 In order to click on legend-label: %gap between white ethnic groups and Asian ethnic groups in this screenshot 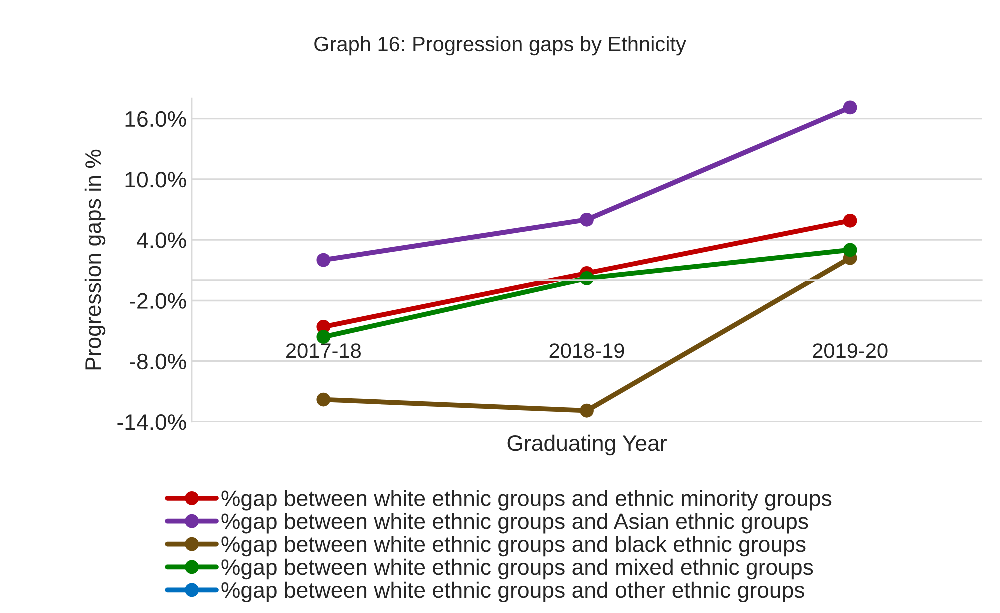, I will do `click(515, 523)`.